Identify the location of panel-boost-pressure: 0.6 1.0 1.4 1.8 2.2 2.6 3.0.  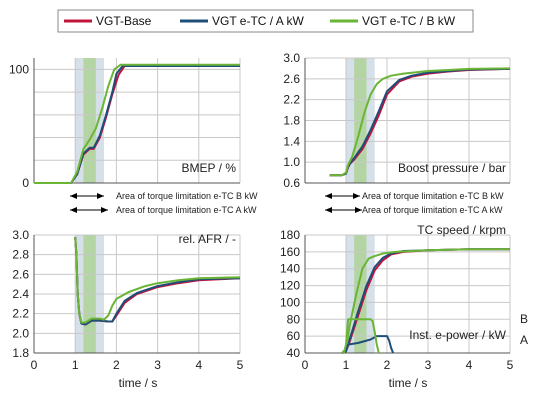
(397, 120).